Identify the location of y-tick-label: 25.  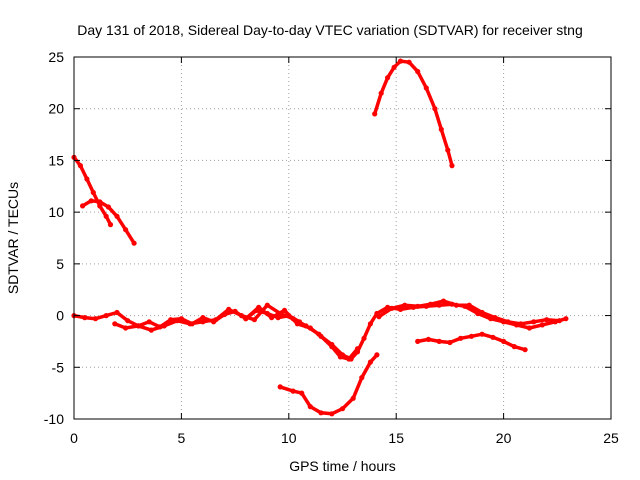
(56, 57).